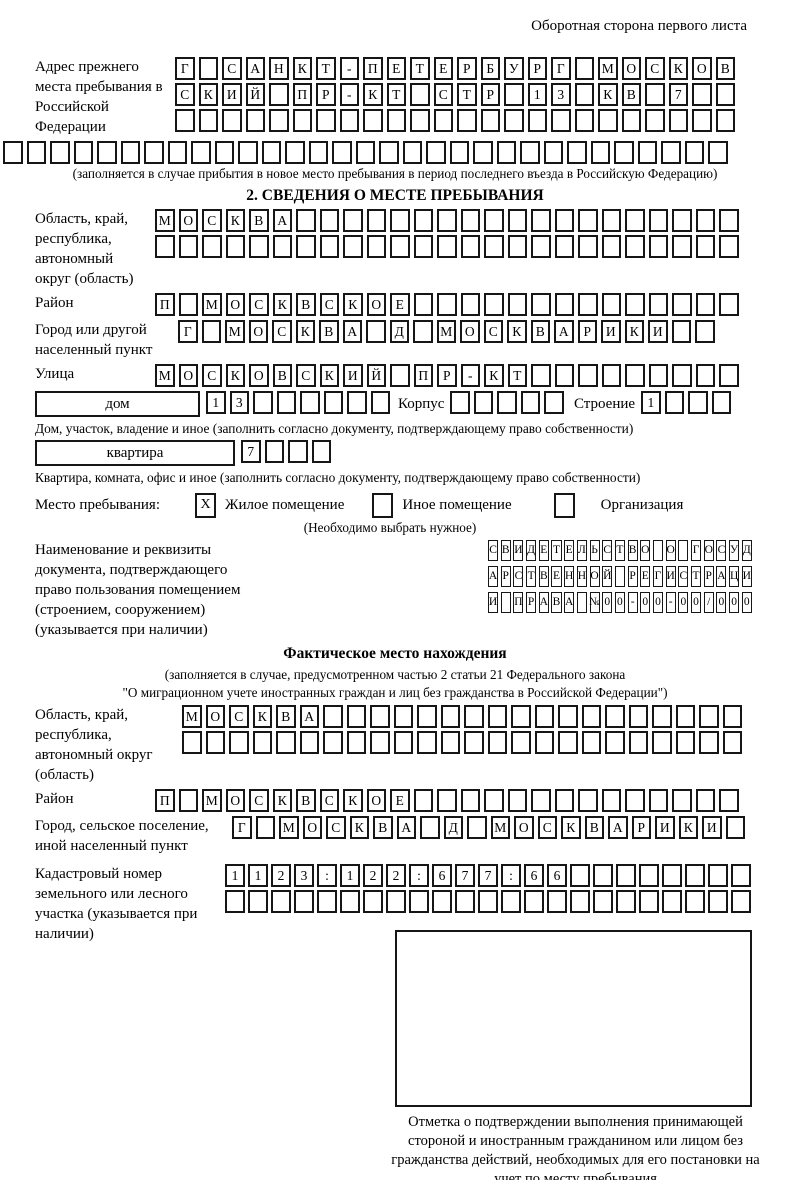 This screenshot has height=1180, width=800. What do you see at coordinates (165, 220) in the screenshot?
I see `form-cell: М` at bounding box center [165, 220].